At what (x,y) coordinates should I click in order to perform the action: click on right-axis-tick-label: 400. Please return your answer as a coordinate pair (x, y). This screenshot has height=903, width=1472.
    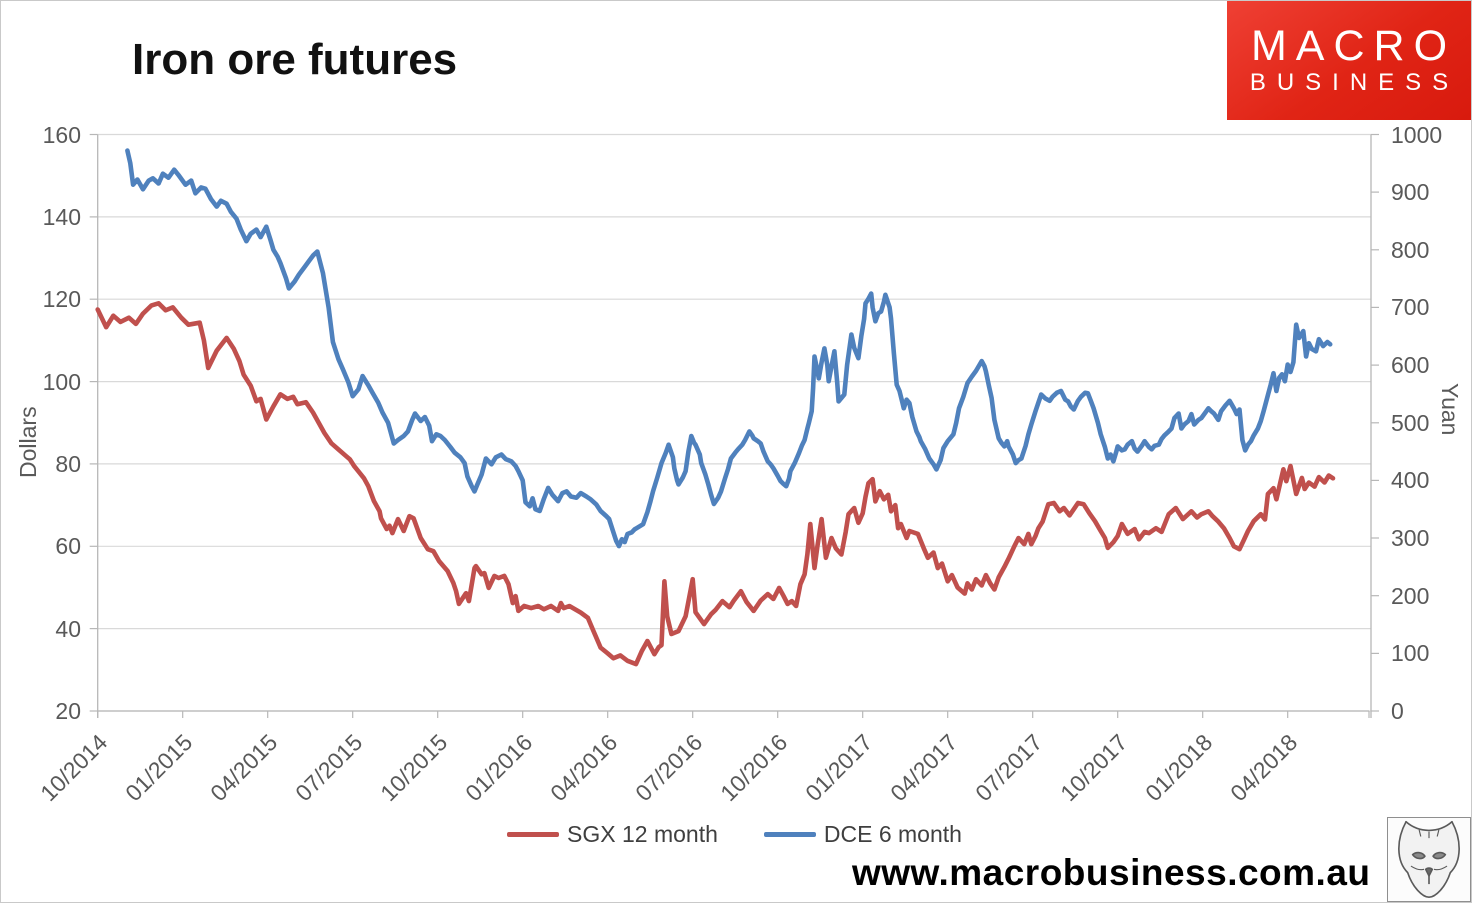
    Looking at the image, I should click on (1410, 480).